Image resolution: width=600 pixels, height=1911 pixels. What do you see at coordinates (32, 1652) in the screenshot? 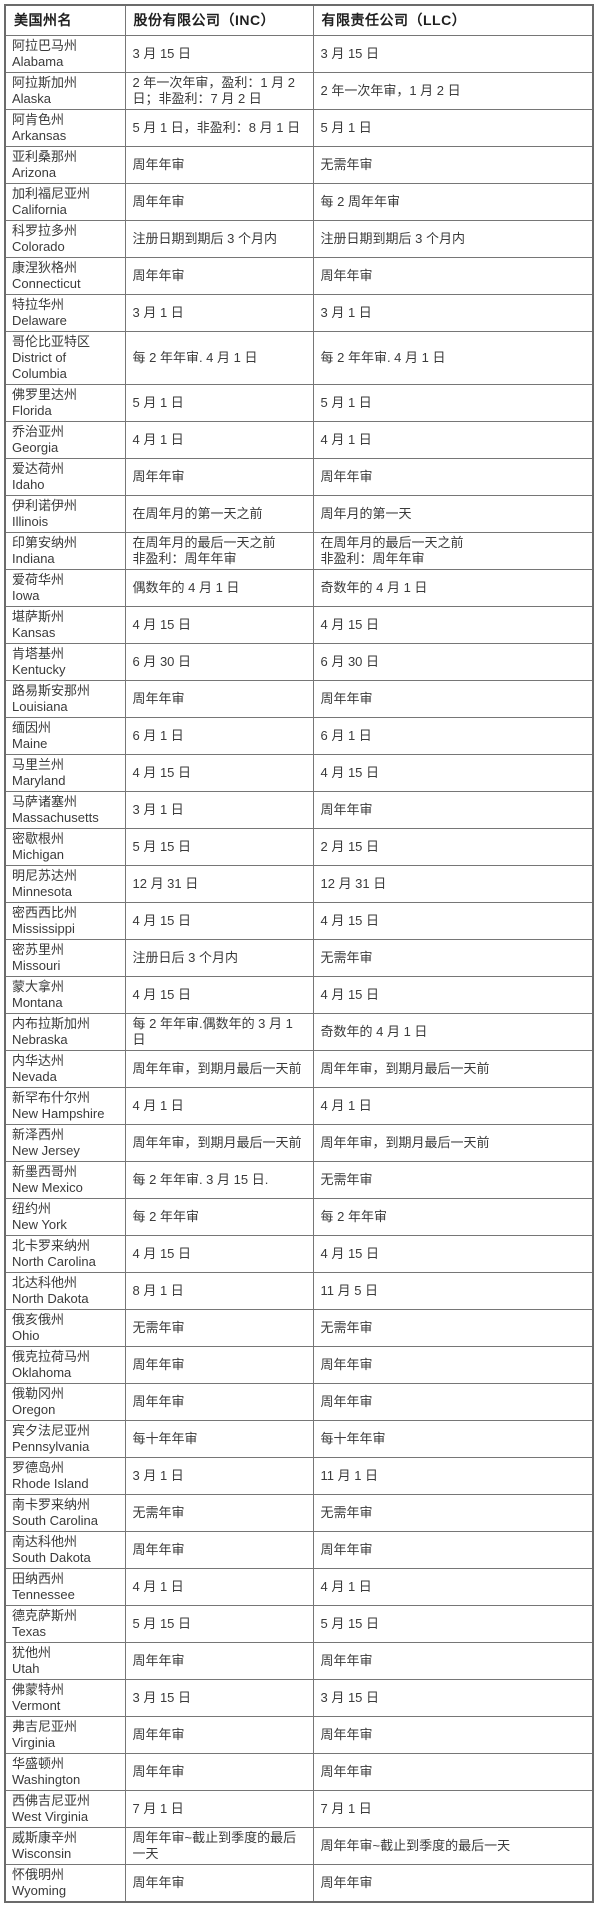
I see `state-name-cn: 犹他州` at bounding box center [32, 1652].